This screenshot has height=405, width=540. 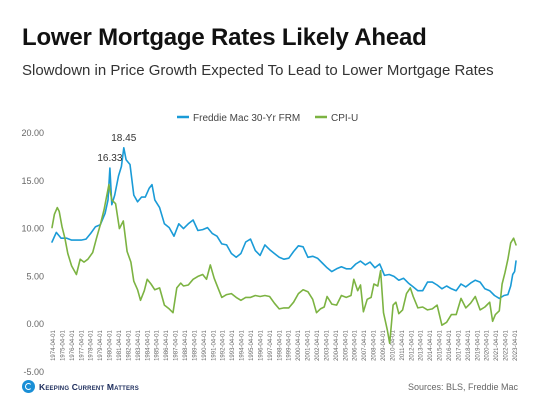 What do you see at coordinates (111, 345) in the screenshot?
I see `x-tick-label: 1980-04-01` at bounding box center [111, 345].